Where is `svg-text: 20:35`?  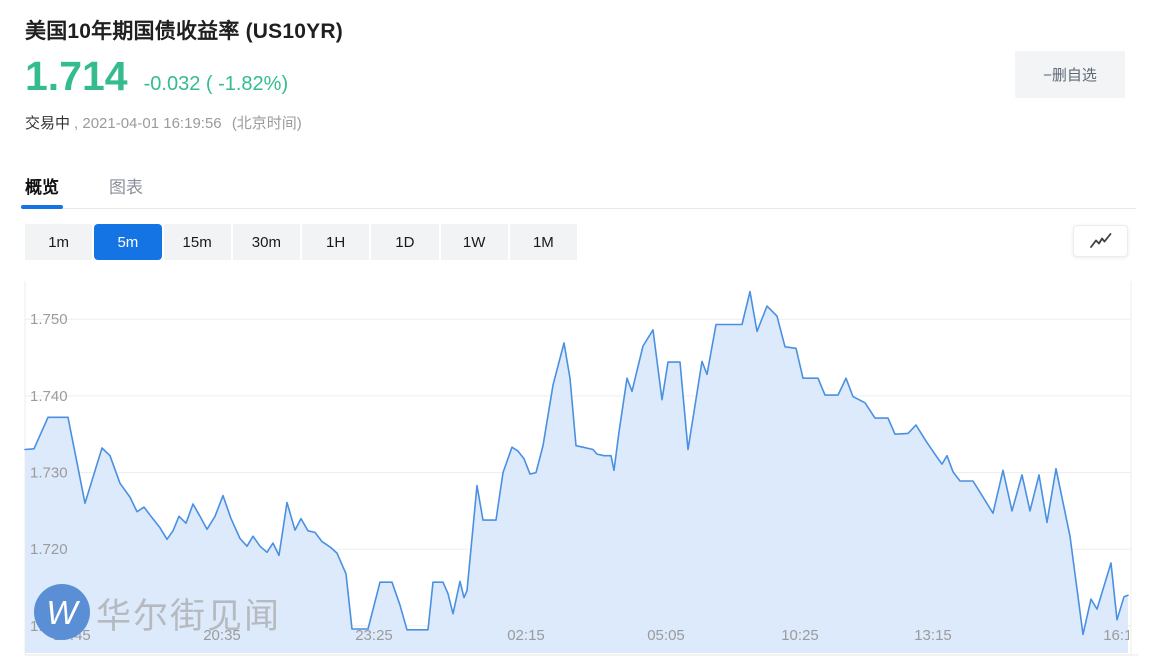
svg-text: 20:35 is located at coordinates (222, 635).